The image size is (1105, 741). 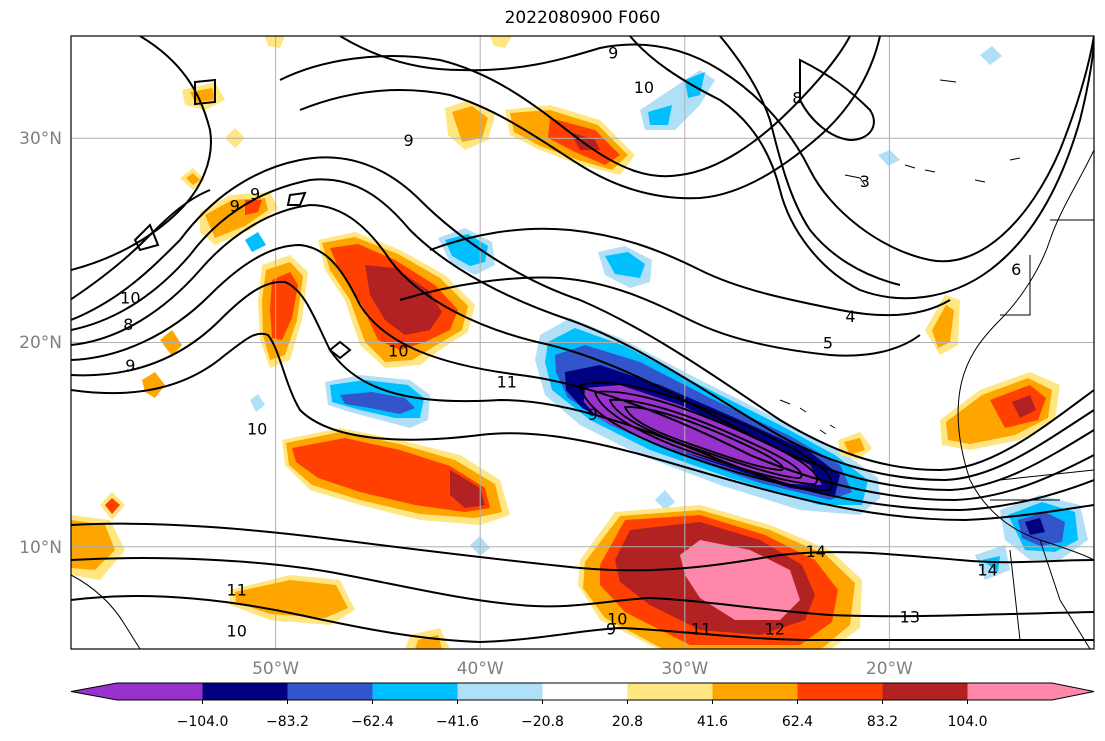 I want to click on contour-label: 12, so click(x=775, y=629).